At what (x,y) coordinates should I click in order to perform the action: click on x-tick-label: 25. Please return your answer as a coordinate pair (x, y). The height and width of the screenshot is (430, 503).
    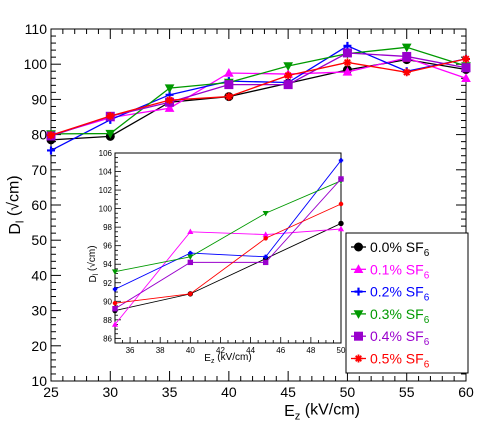
    Looking at the image, I should click on (51, 392).